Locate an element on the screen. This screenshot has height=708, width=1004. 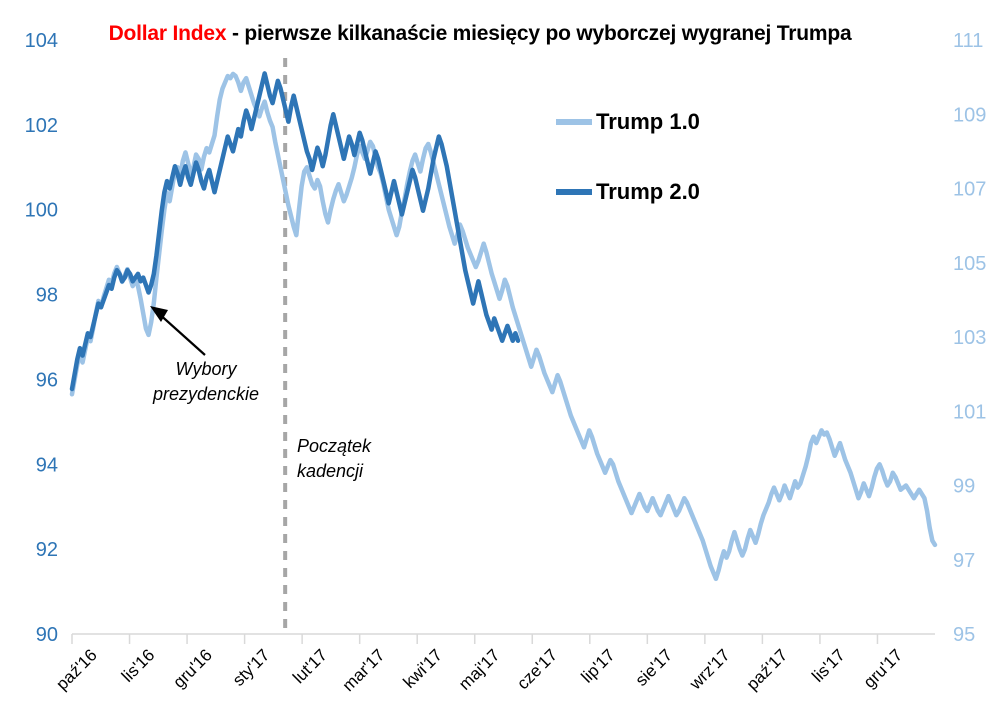
election-arrow is located at coordinates (178, 331).